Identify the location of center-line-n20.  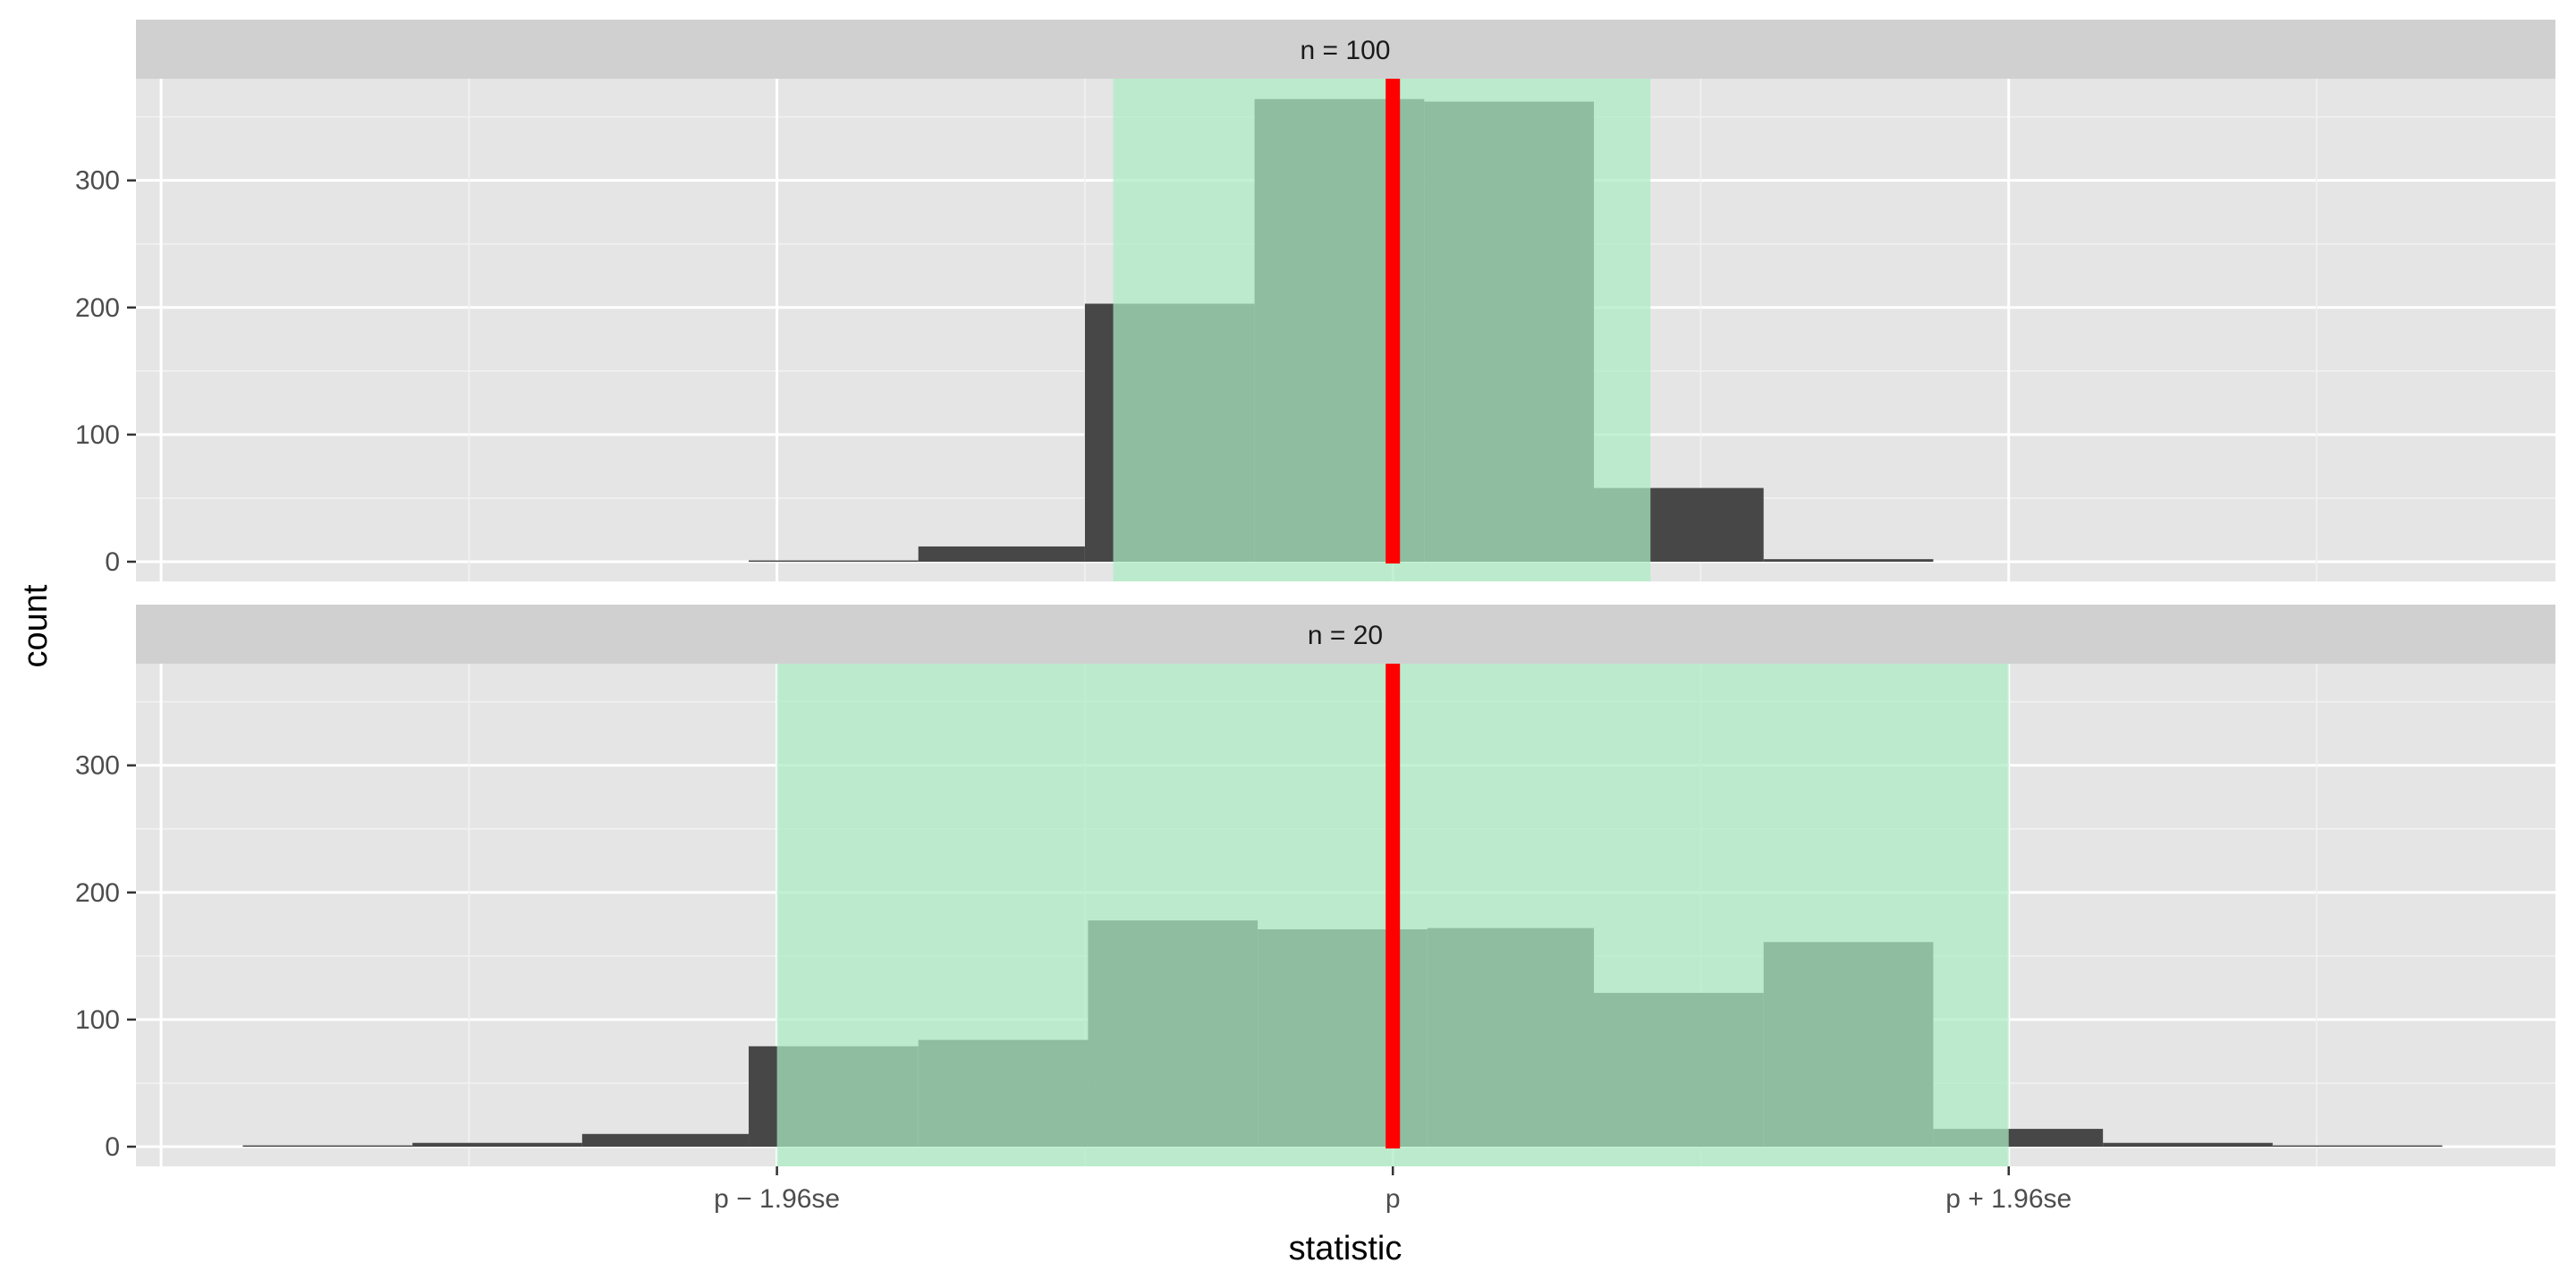
(1393, 906).